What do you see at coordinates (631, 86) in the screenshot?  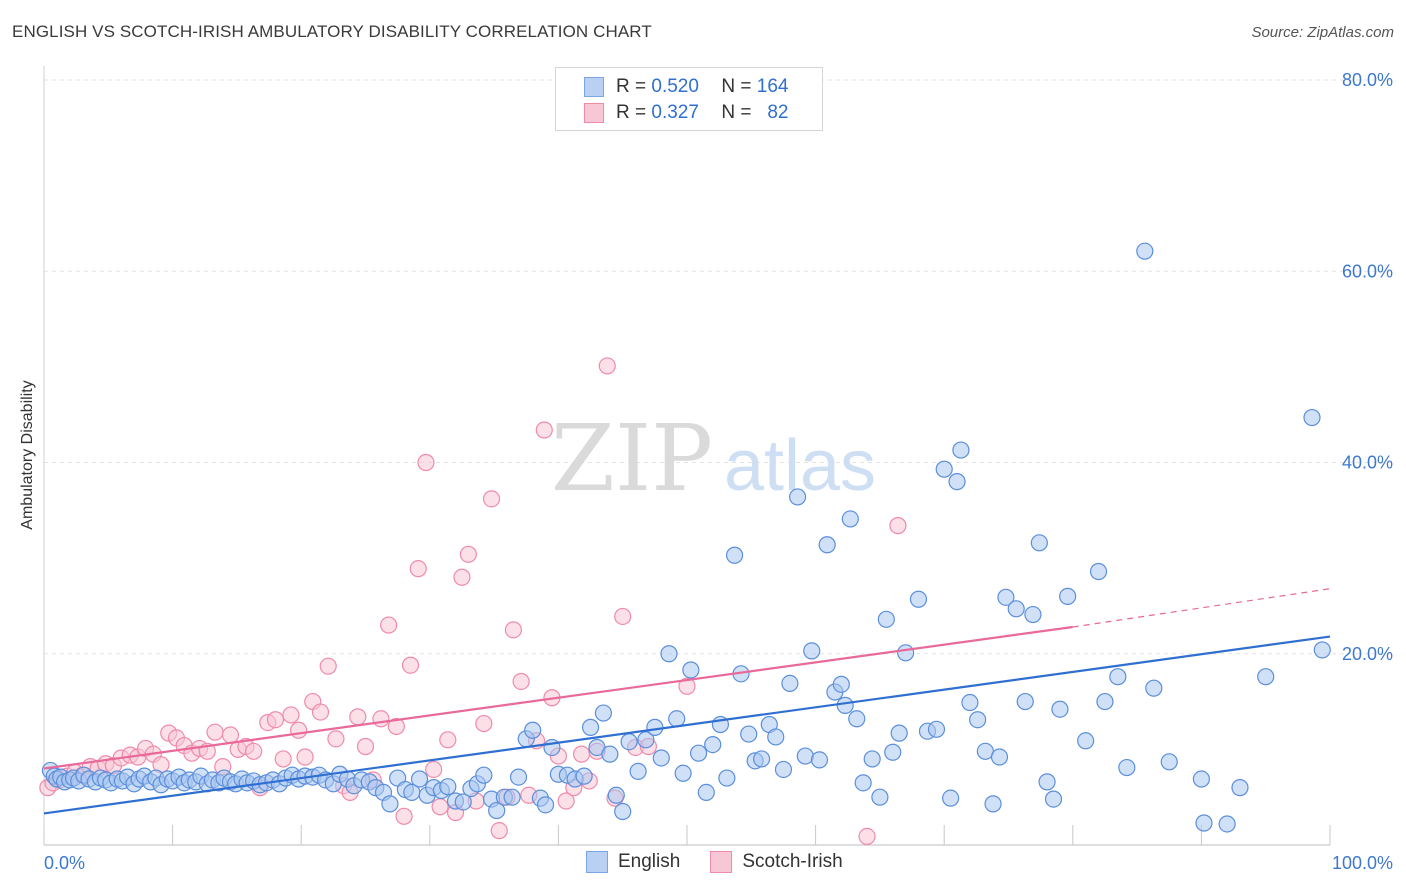 I see `english-r-label: R =` at bounding box center [631, 86].